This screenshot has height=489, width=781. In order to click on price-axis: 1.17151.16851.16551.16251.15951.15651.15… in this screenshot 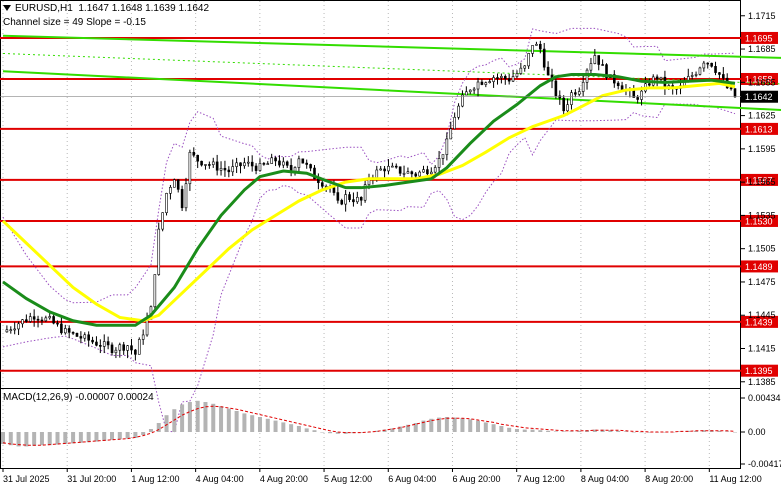, I will do `click(758, 199)`.